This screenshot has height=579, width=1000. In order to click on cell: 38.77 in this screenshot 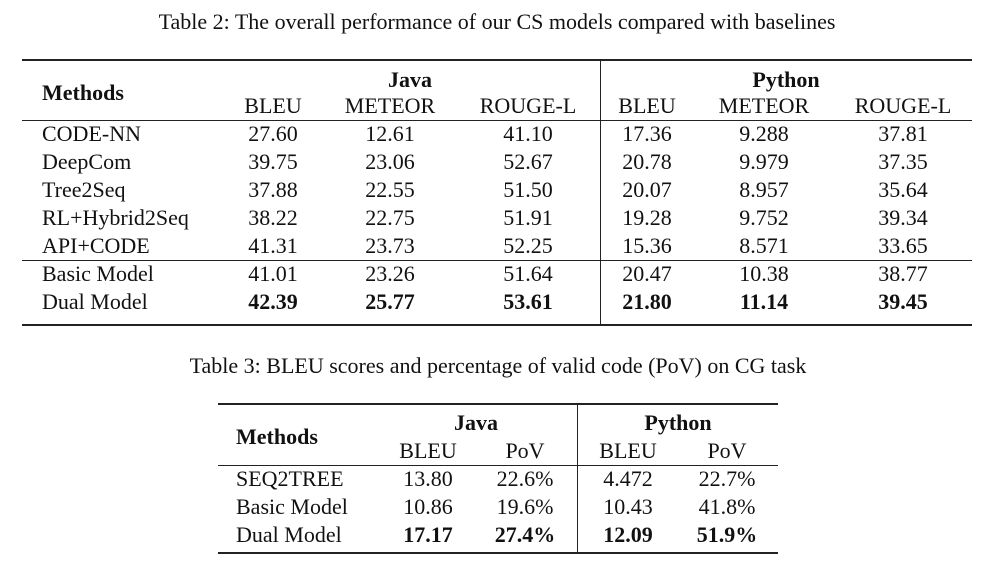, I will do `click(903, 273)`.